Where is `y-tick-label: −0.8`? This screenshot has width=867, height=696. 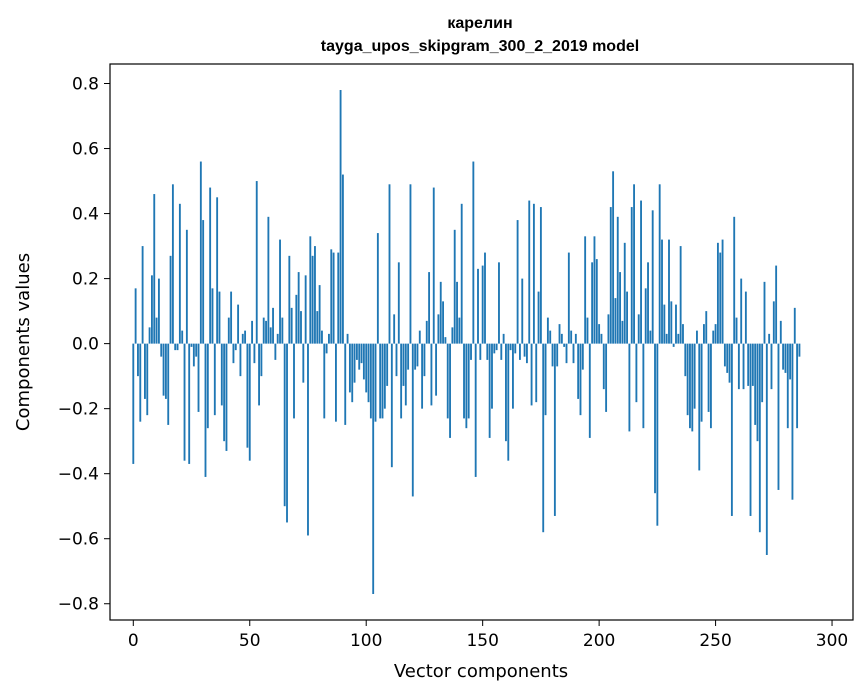 y-tick-label: −0.8 is located at coordinates (78, 605).